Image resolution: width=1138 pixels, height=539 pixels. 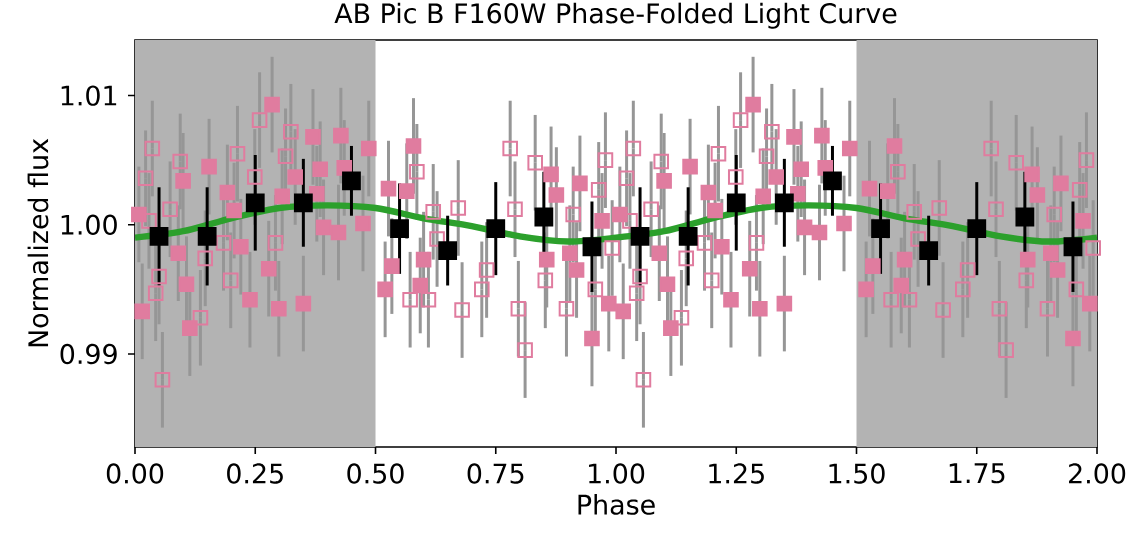 What do you see at coordinates (135, 473) in the screenshot?
I see `x-tick-label: 0.00` at bounding box center [135, 473].